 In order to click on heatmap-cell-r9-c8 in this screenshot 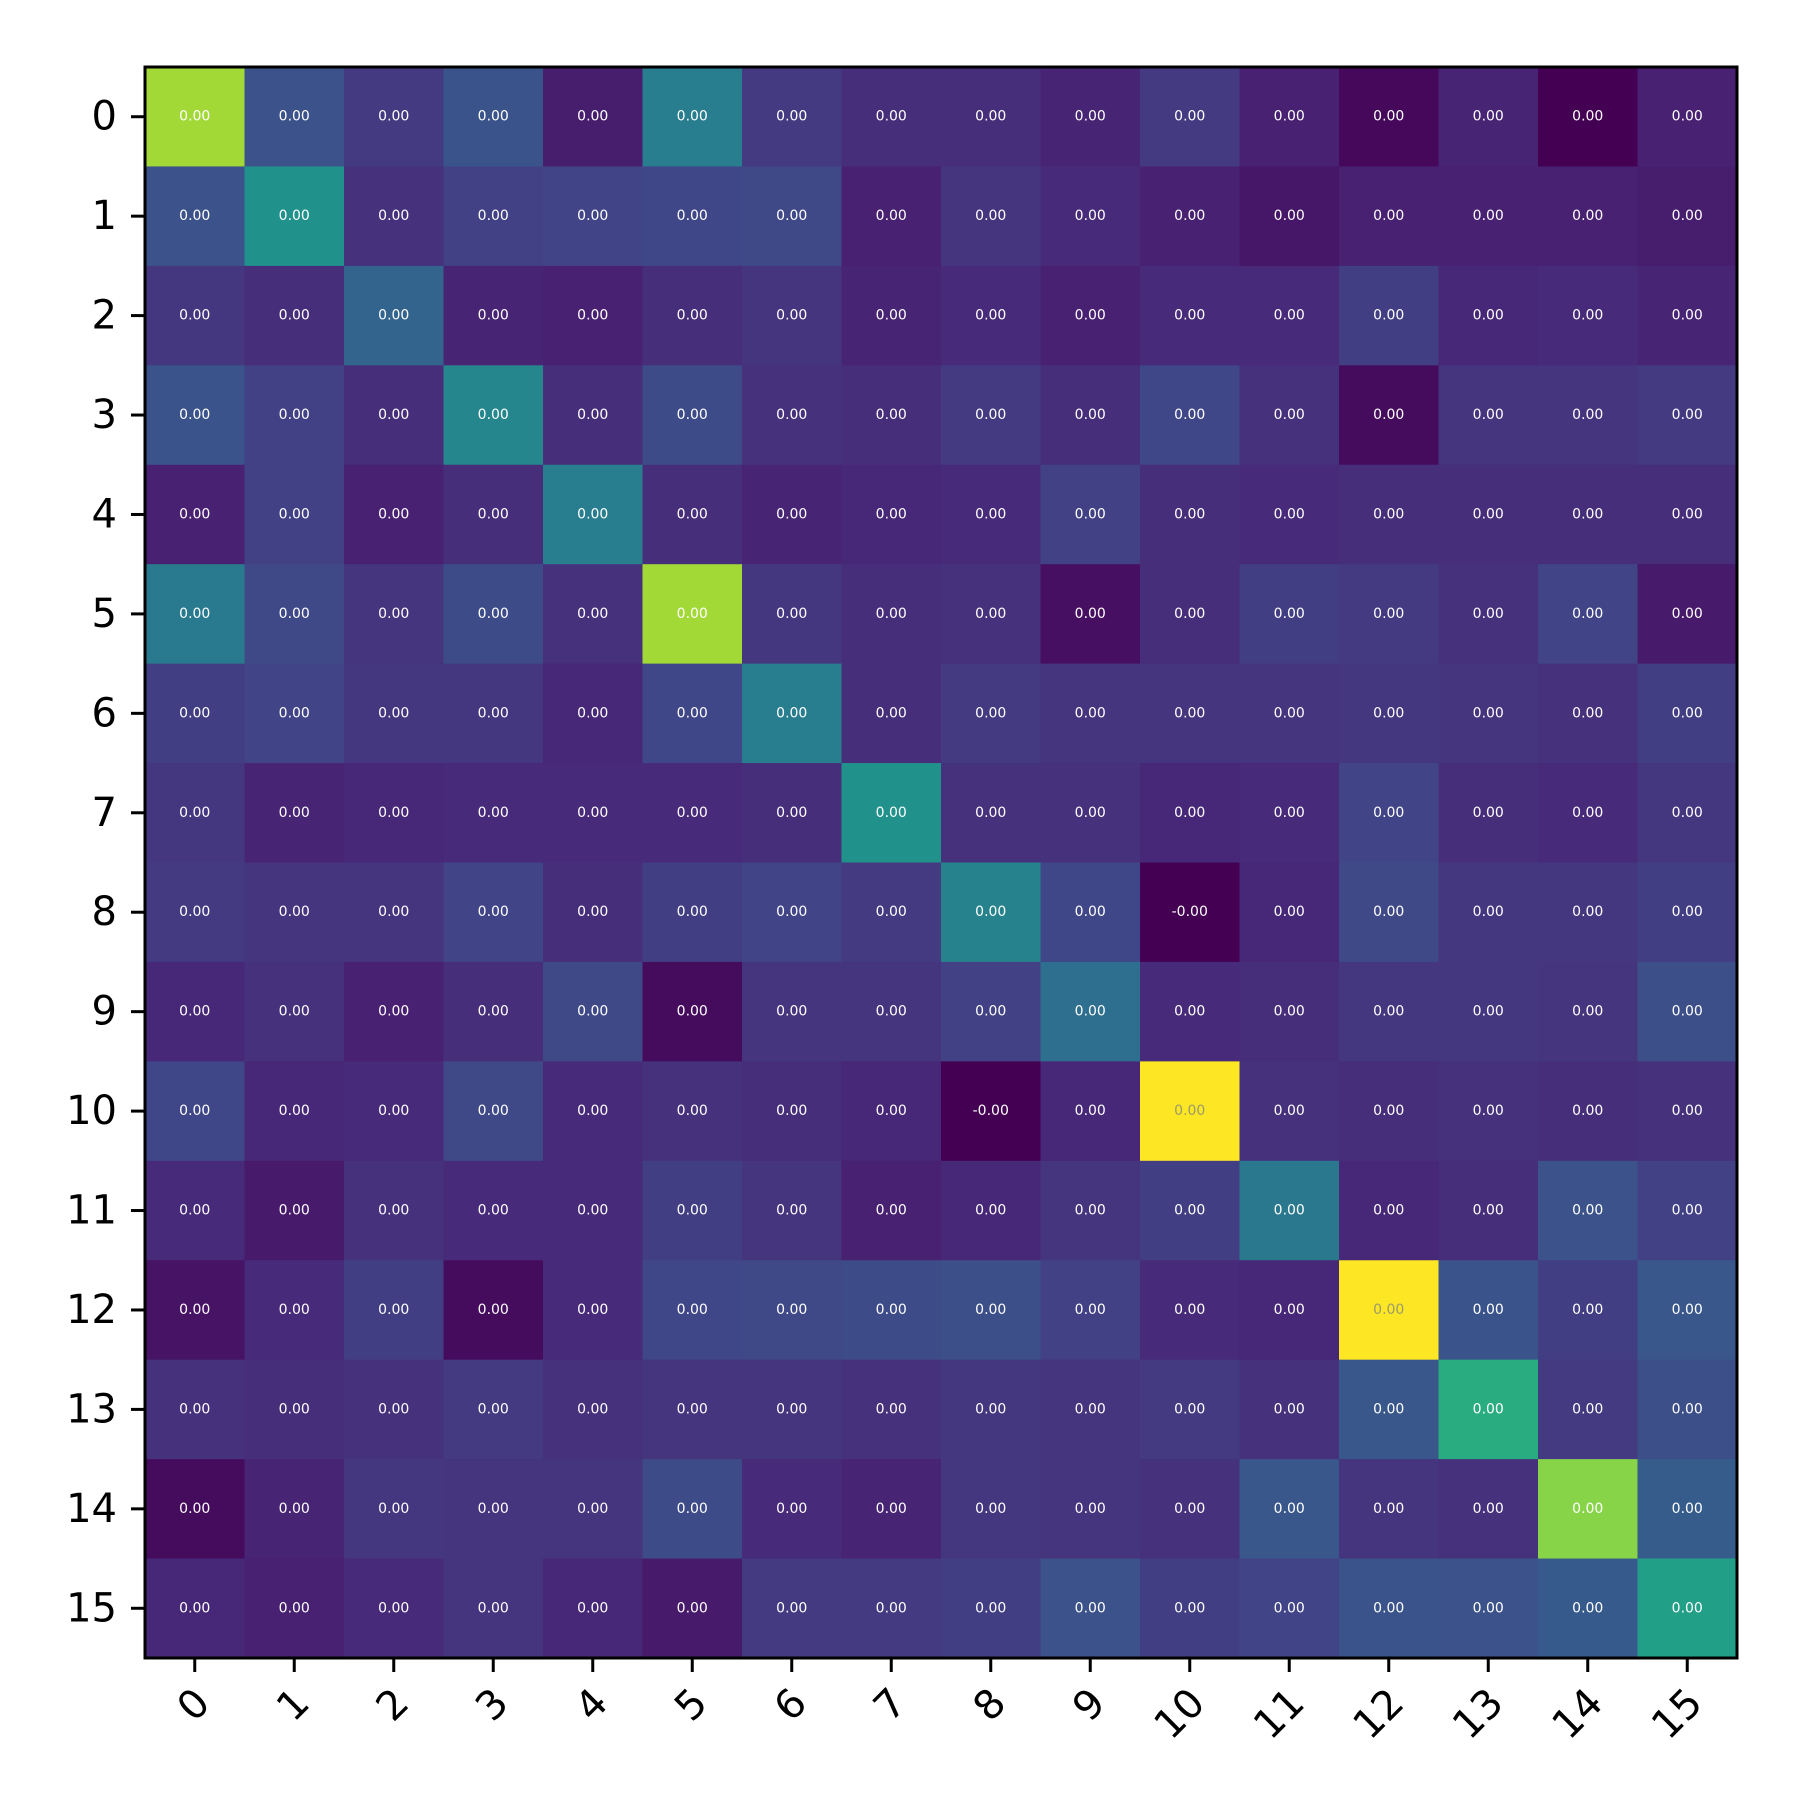, I will do `click(991, 1011)`.